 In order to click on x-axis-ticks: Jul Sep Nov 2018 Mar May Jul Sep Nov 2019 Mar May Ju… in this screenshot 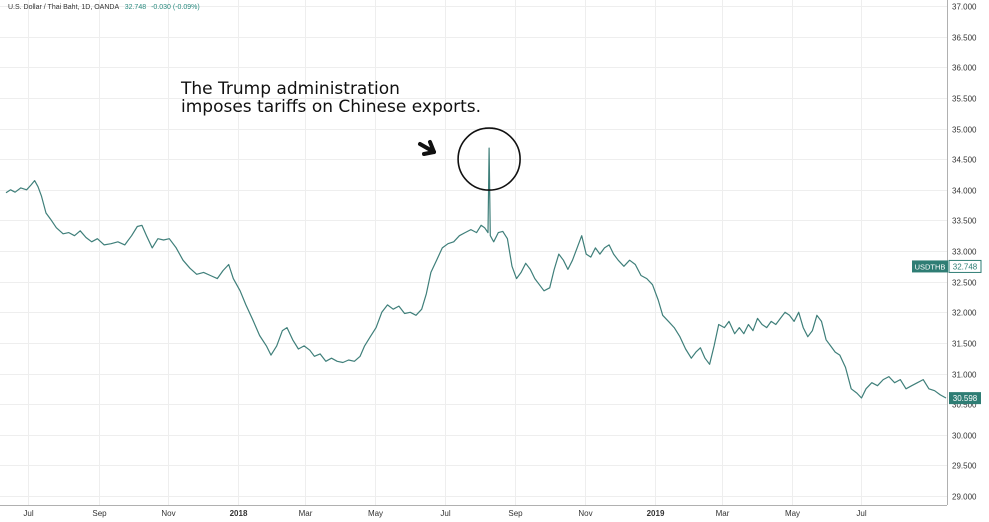, I will do `click(444, 513)`.